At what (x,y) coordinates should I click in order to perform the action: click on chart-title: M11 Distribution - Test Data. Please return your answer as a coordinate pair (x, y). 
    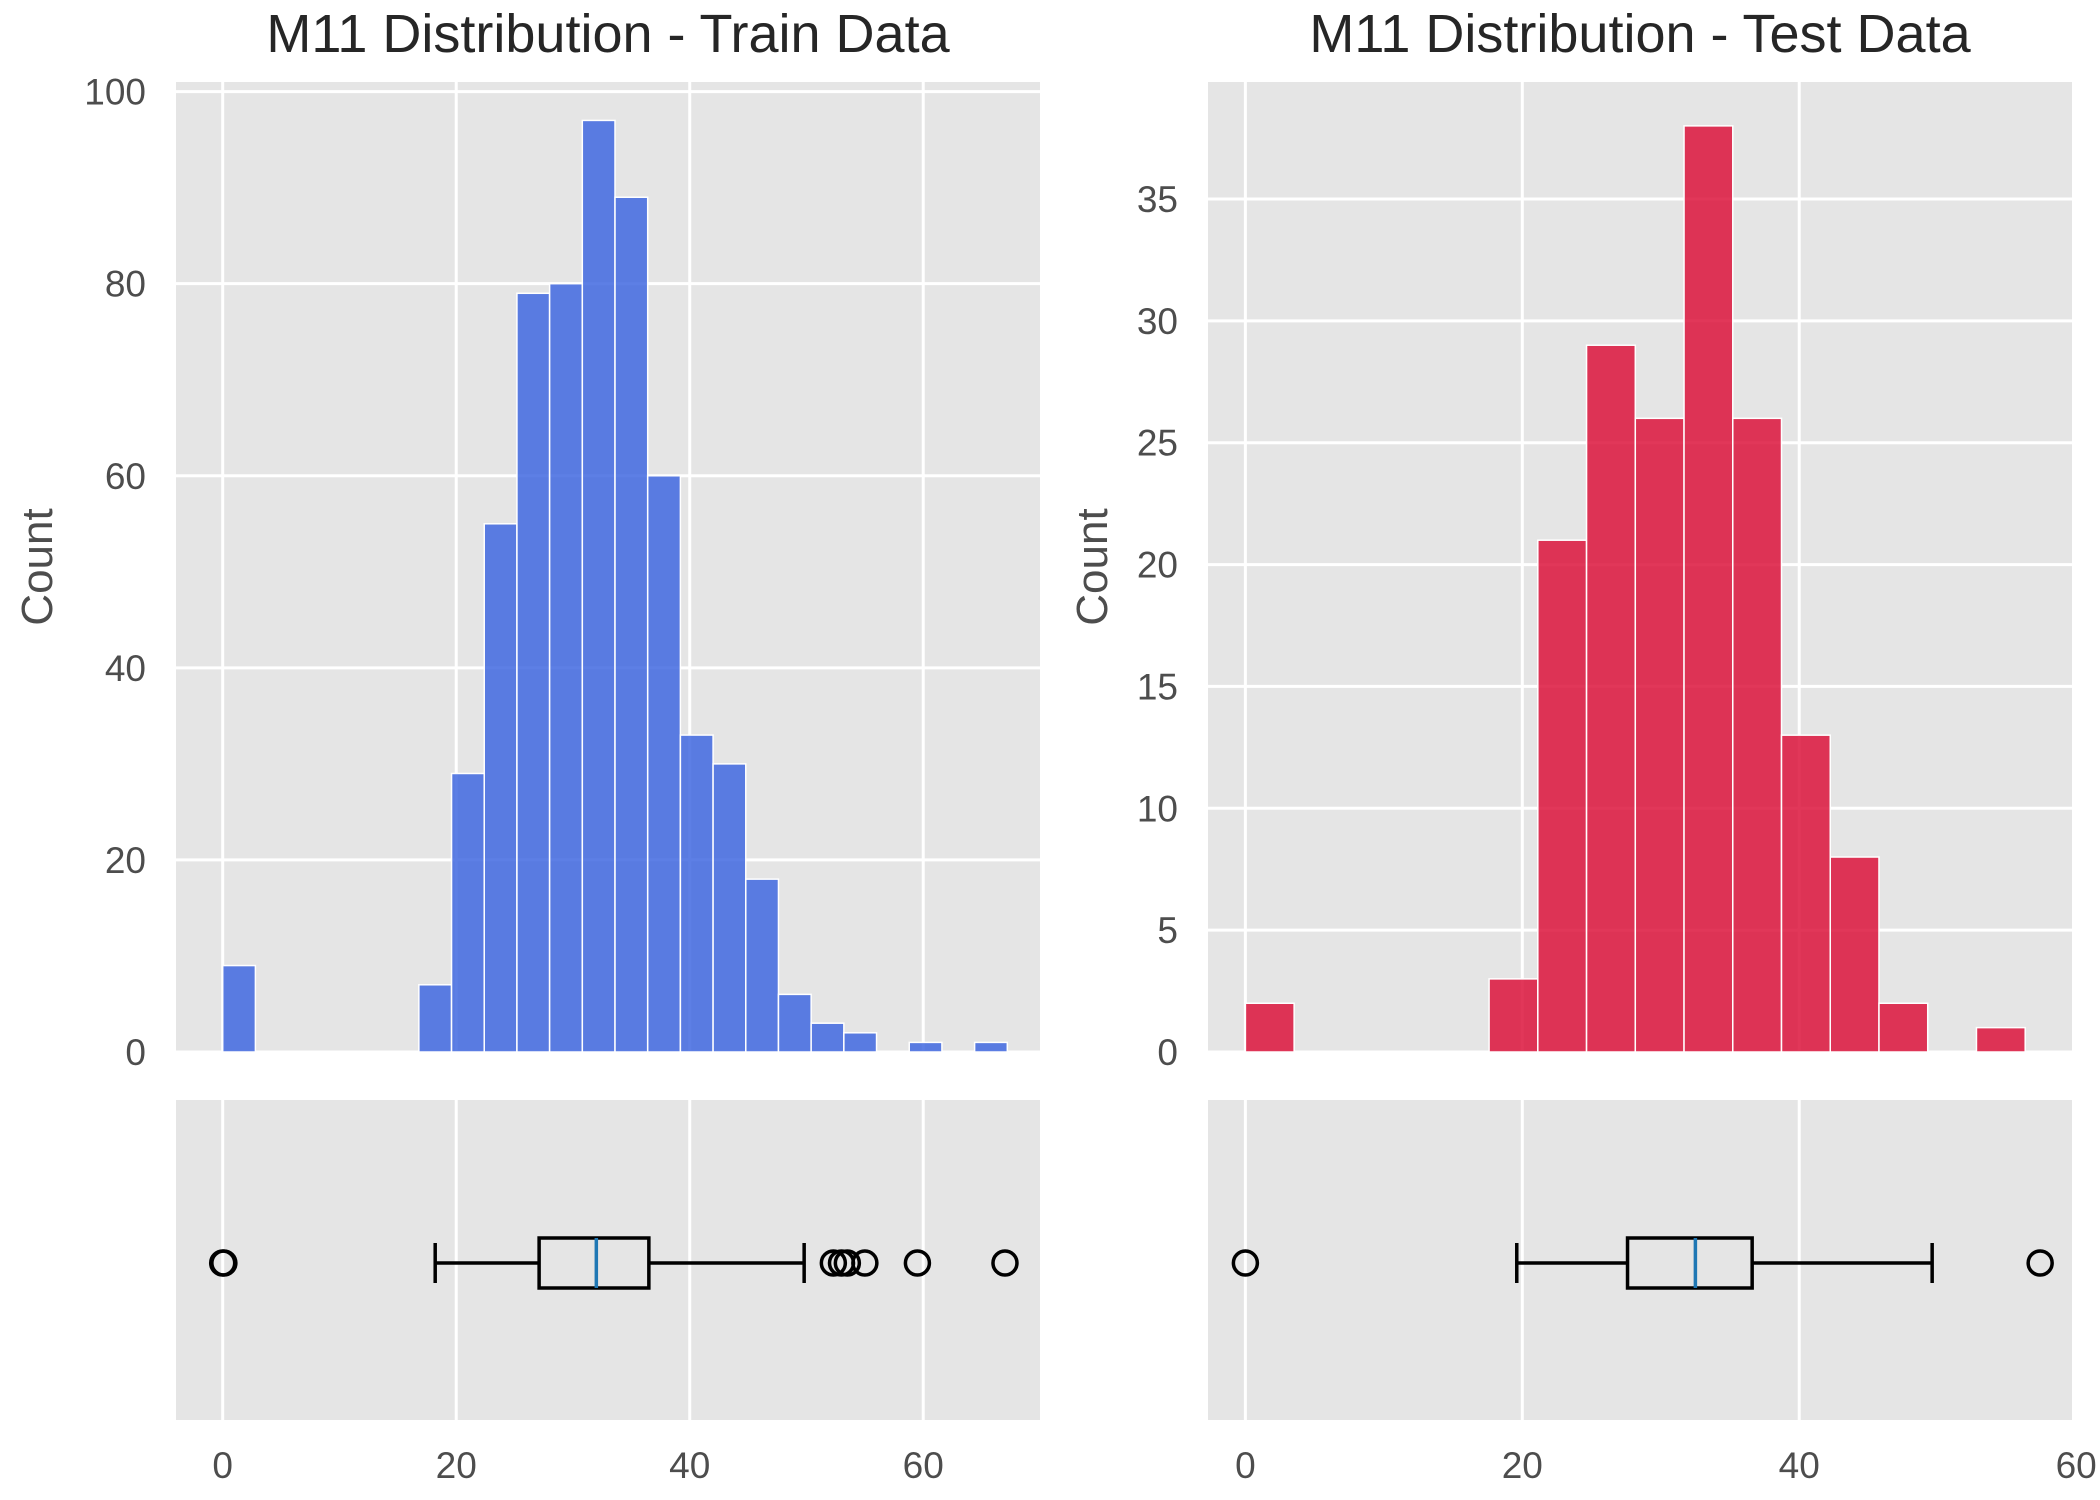
    Looking at the image, I should click on (1640, 34).